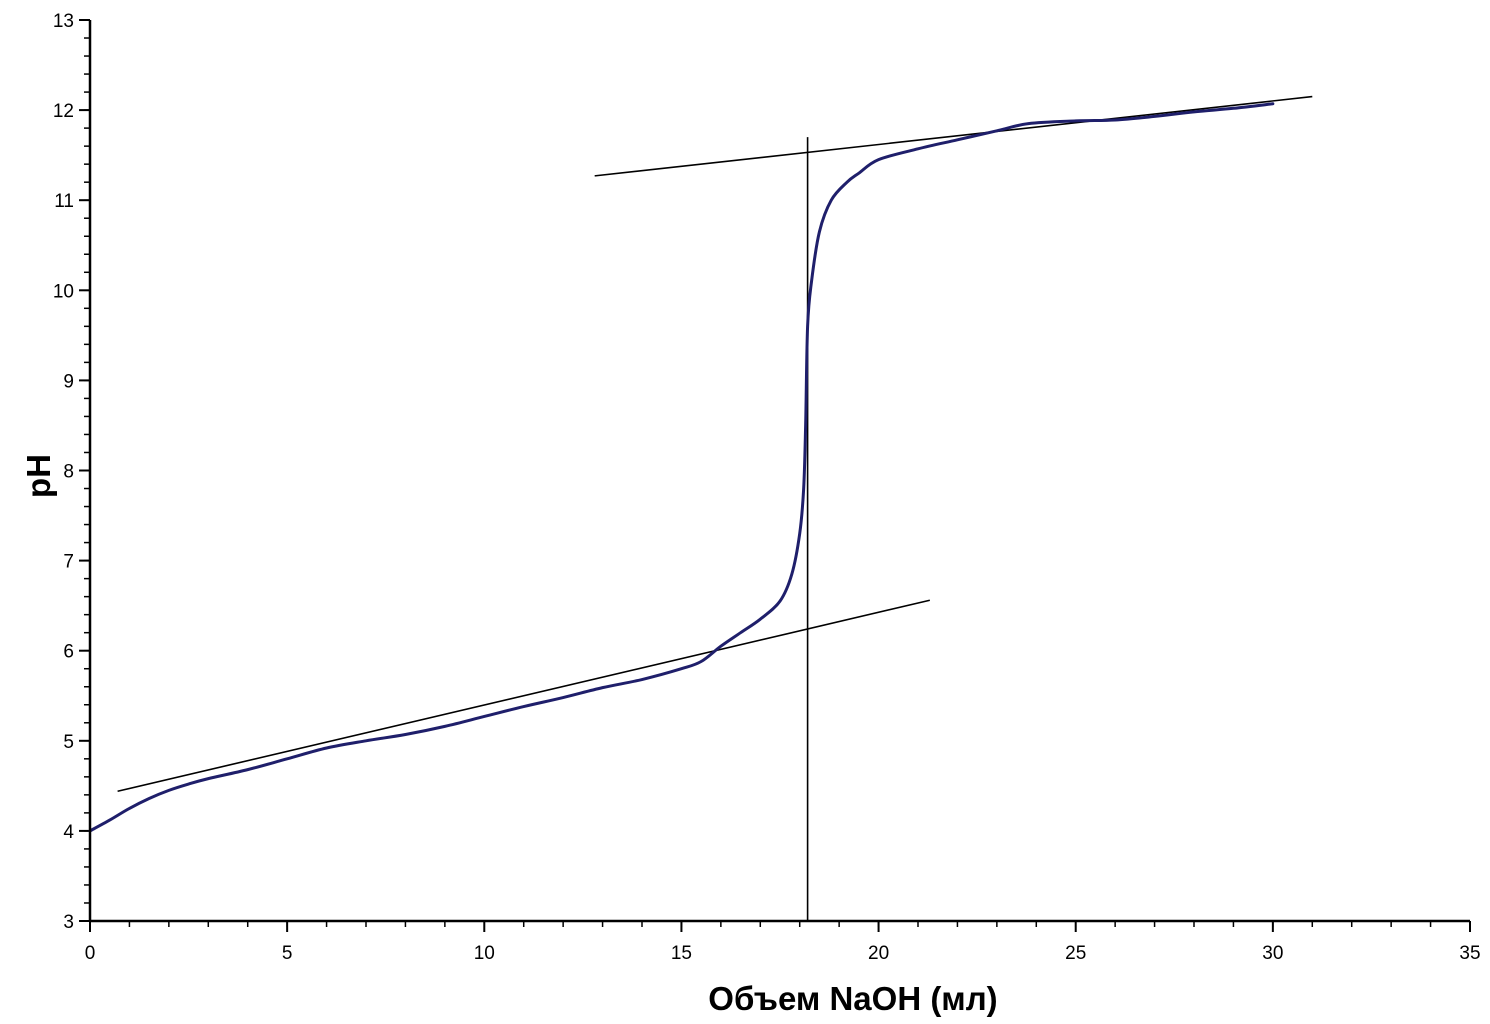  I want to click on x-tick-label: 5, so click(287, 953).